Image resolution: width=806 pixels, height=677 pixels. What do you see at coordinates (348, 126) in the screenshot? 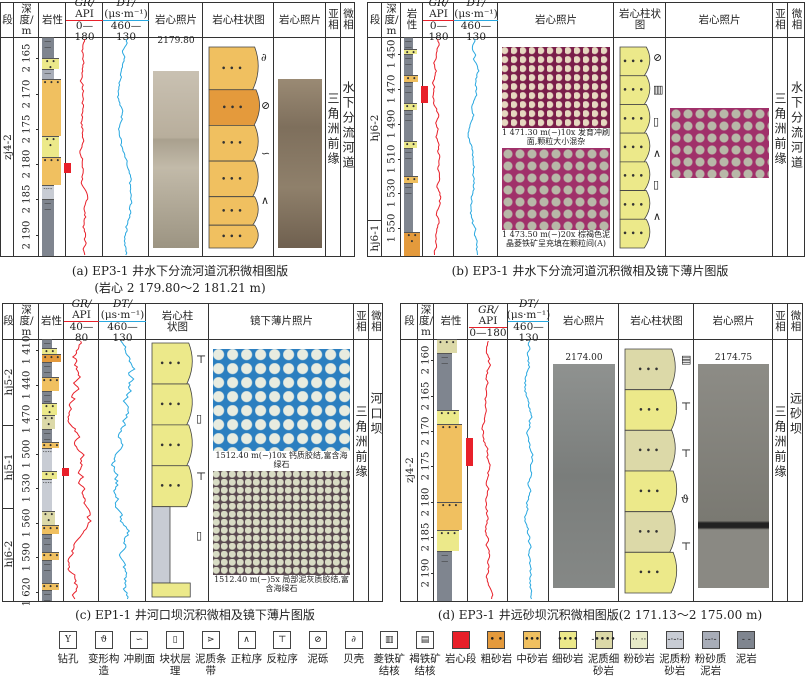
I see `microfacies-label: 水下分流河道` at bounding box center [348, 126].